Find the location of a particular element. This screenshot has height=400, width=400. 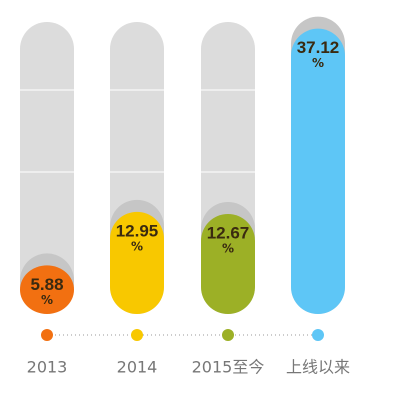

category-label: 2013 is located at coordinates (47, 367).